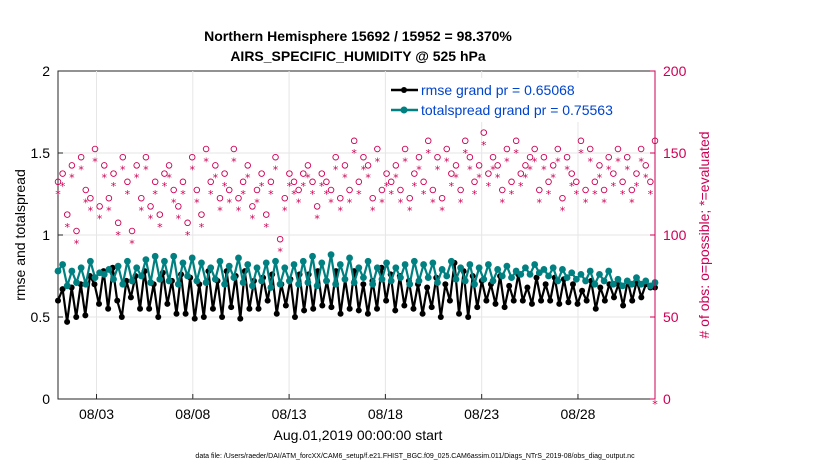 The image size is (830, 470). I want to click on left-tick-label: 0, so click(46, 399).